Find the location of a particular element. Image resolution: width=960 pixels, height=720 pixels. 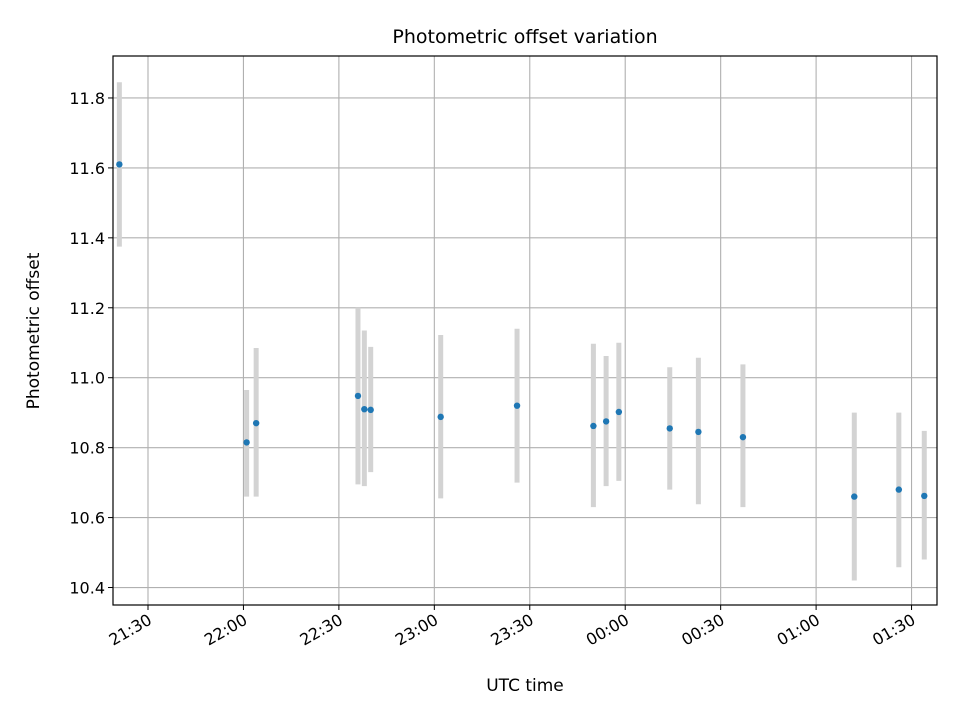

y-tick-label: 11.2 is located at coordinates (87, 308).